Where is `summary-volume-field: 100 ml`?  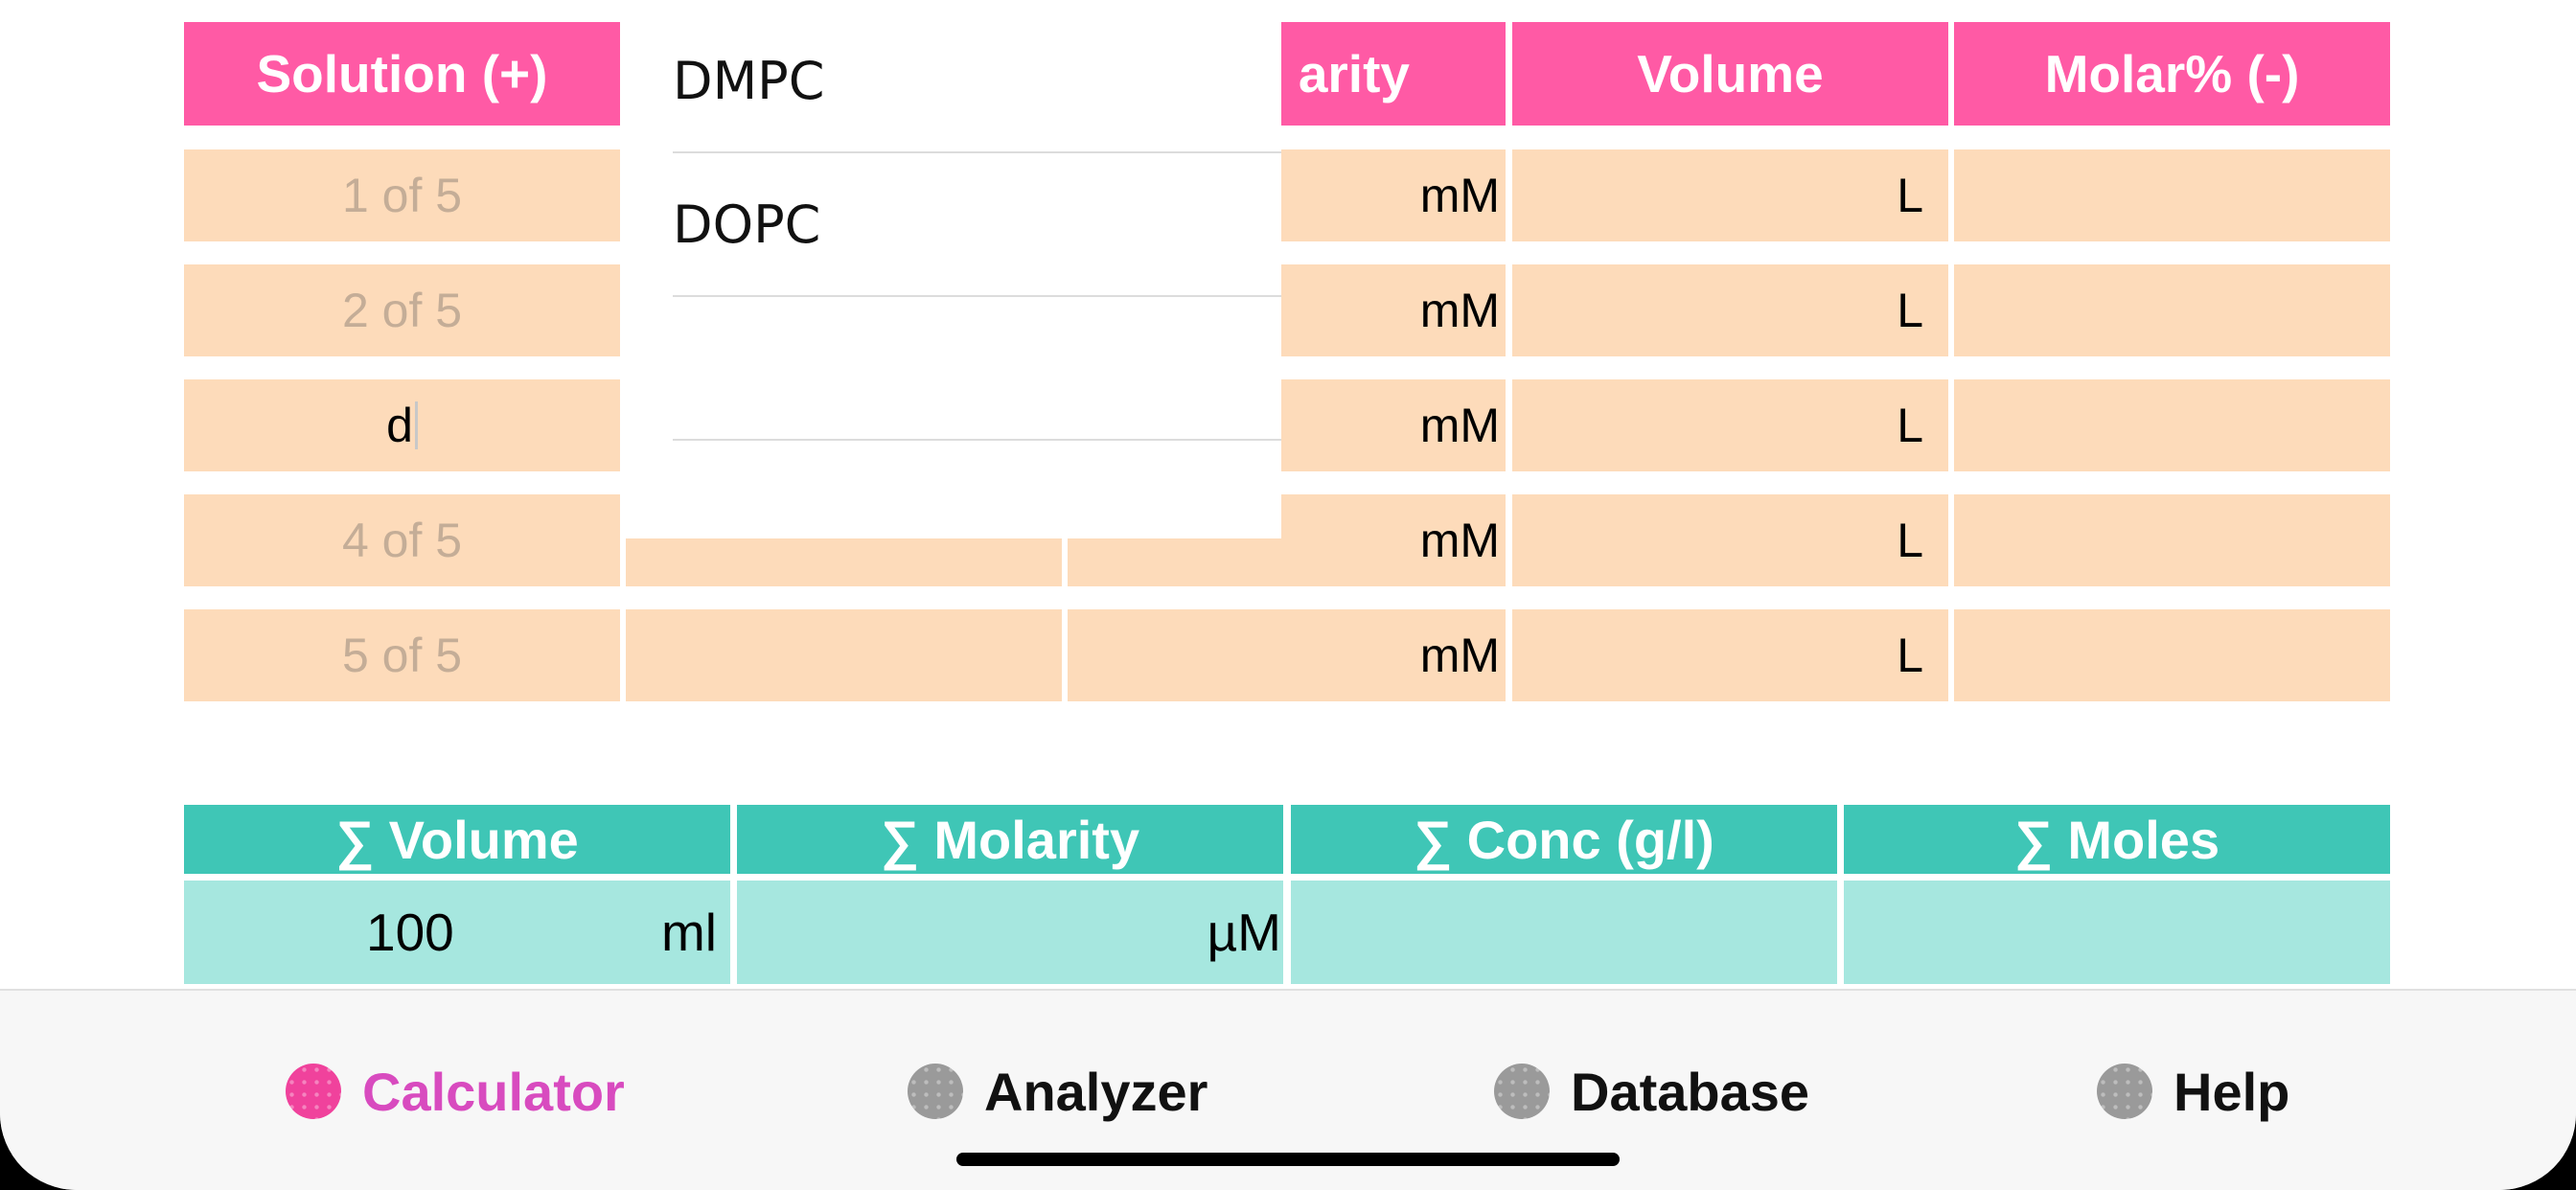 summary-volume-field: 100 ml is located at coordinates (457, 933).